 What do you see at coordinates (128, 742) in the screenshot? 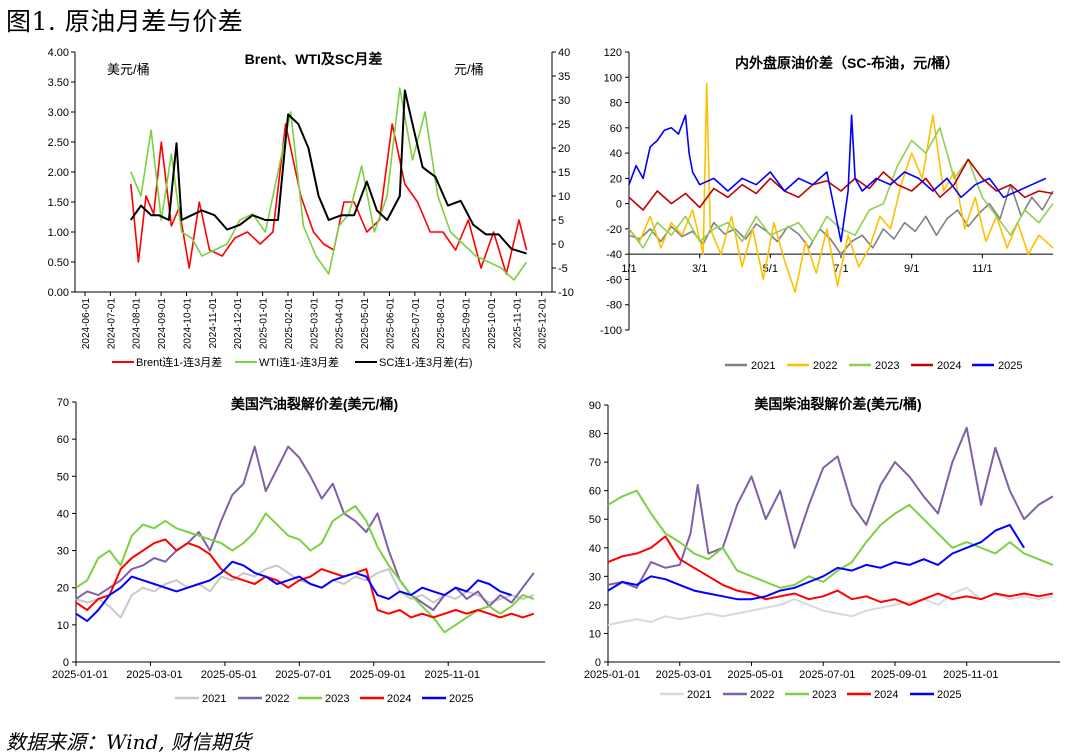
I see `source-note: 数据来源：Wind, 财信期货` at bounding box center [128, 742].